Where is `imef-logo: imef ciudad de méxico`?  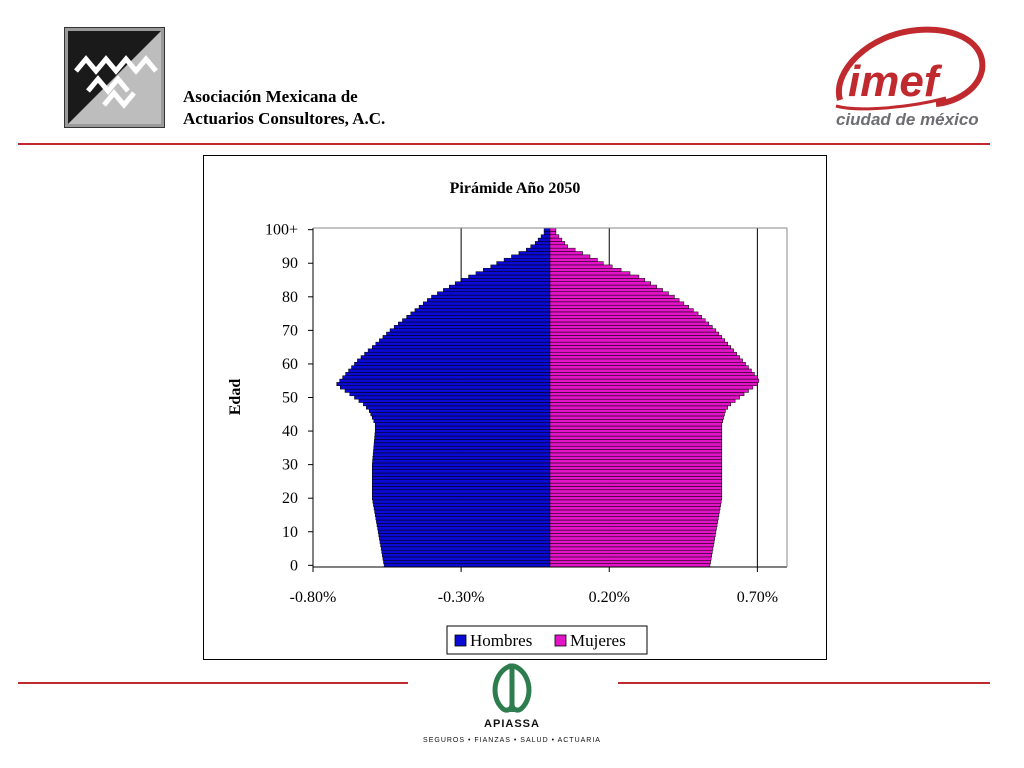
imef-logo: imef ciudad de méxico is located at coordinates (909, 78).